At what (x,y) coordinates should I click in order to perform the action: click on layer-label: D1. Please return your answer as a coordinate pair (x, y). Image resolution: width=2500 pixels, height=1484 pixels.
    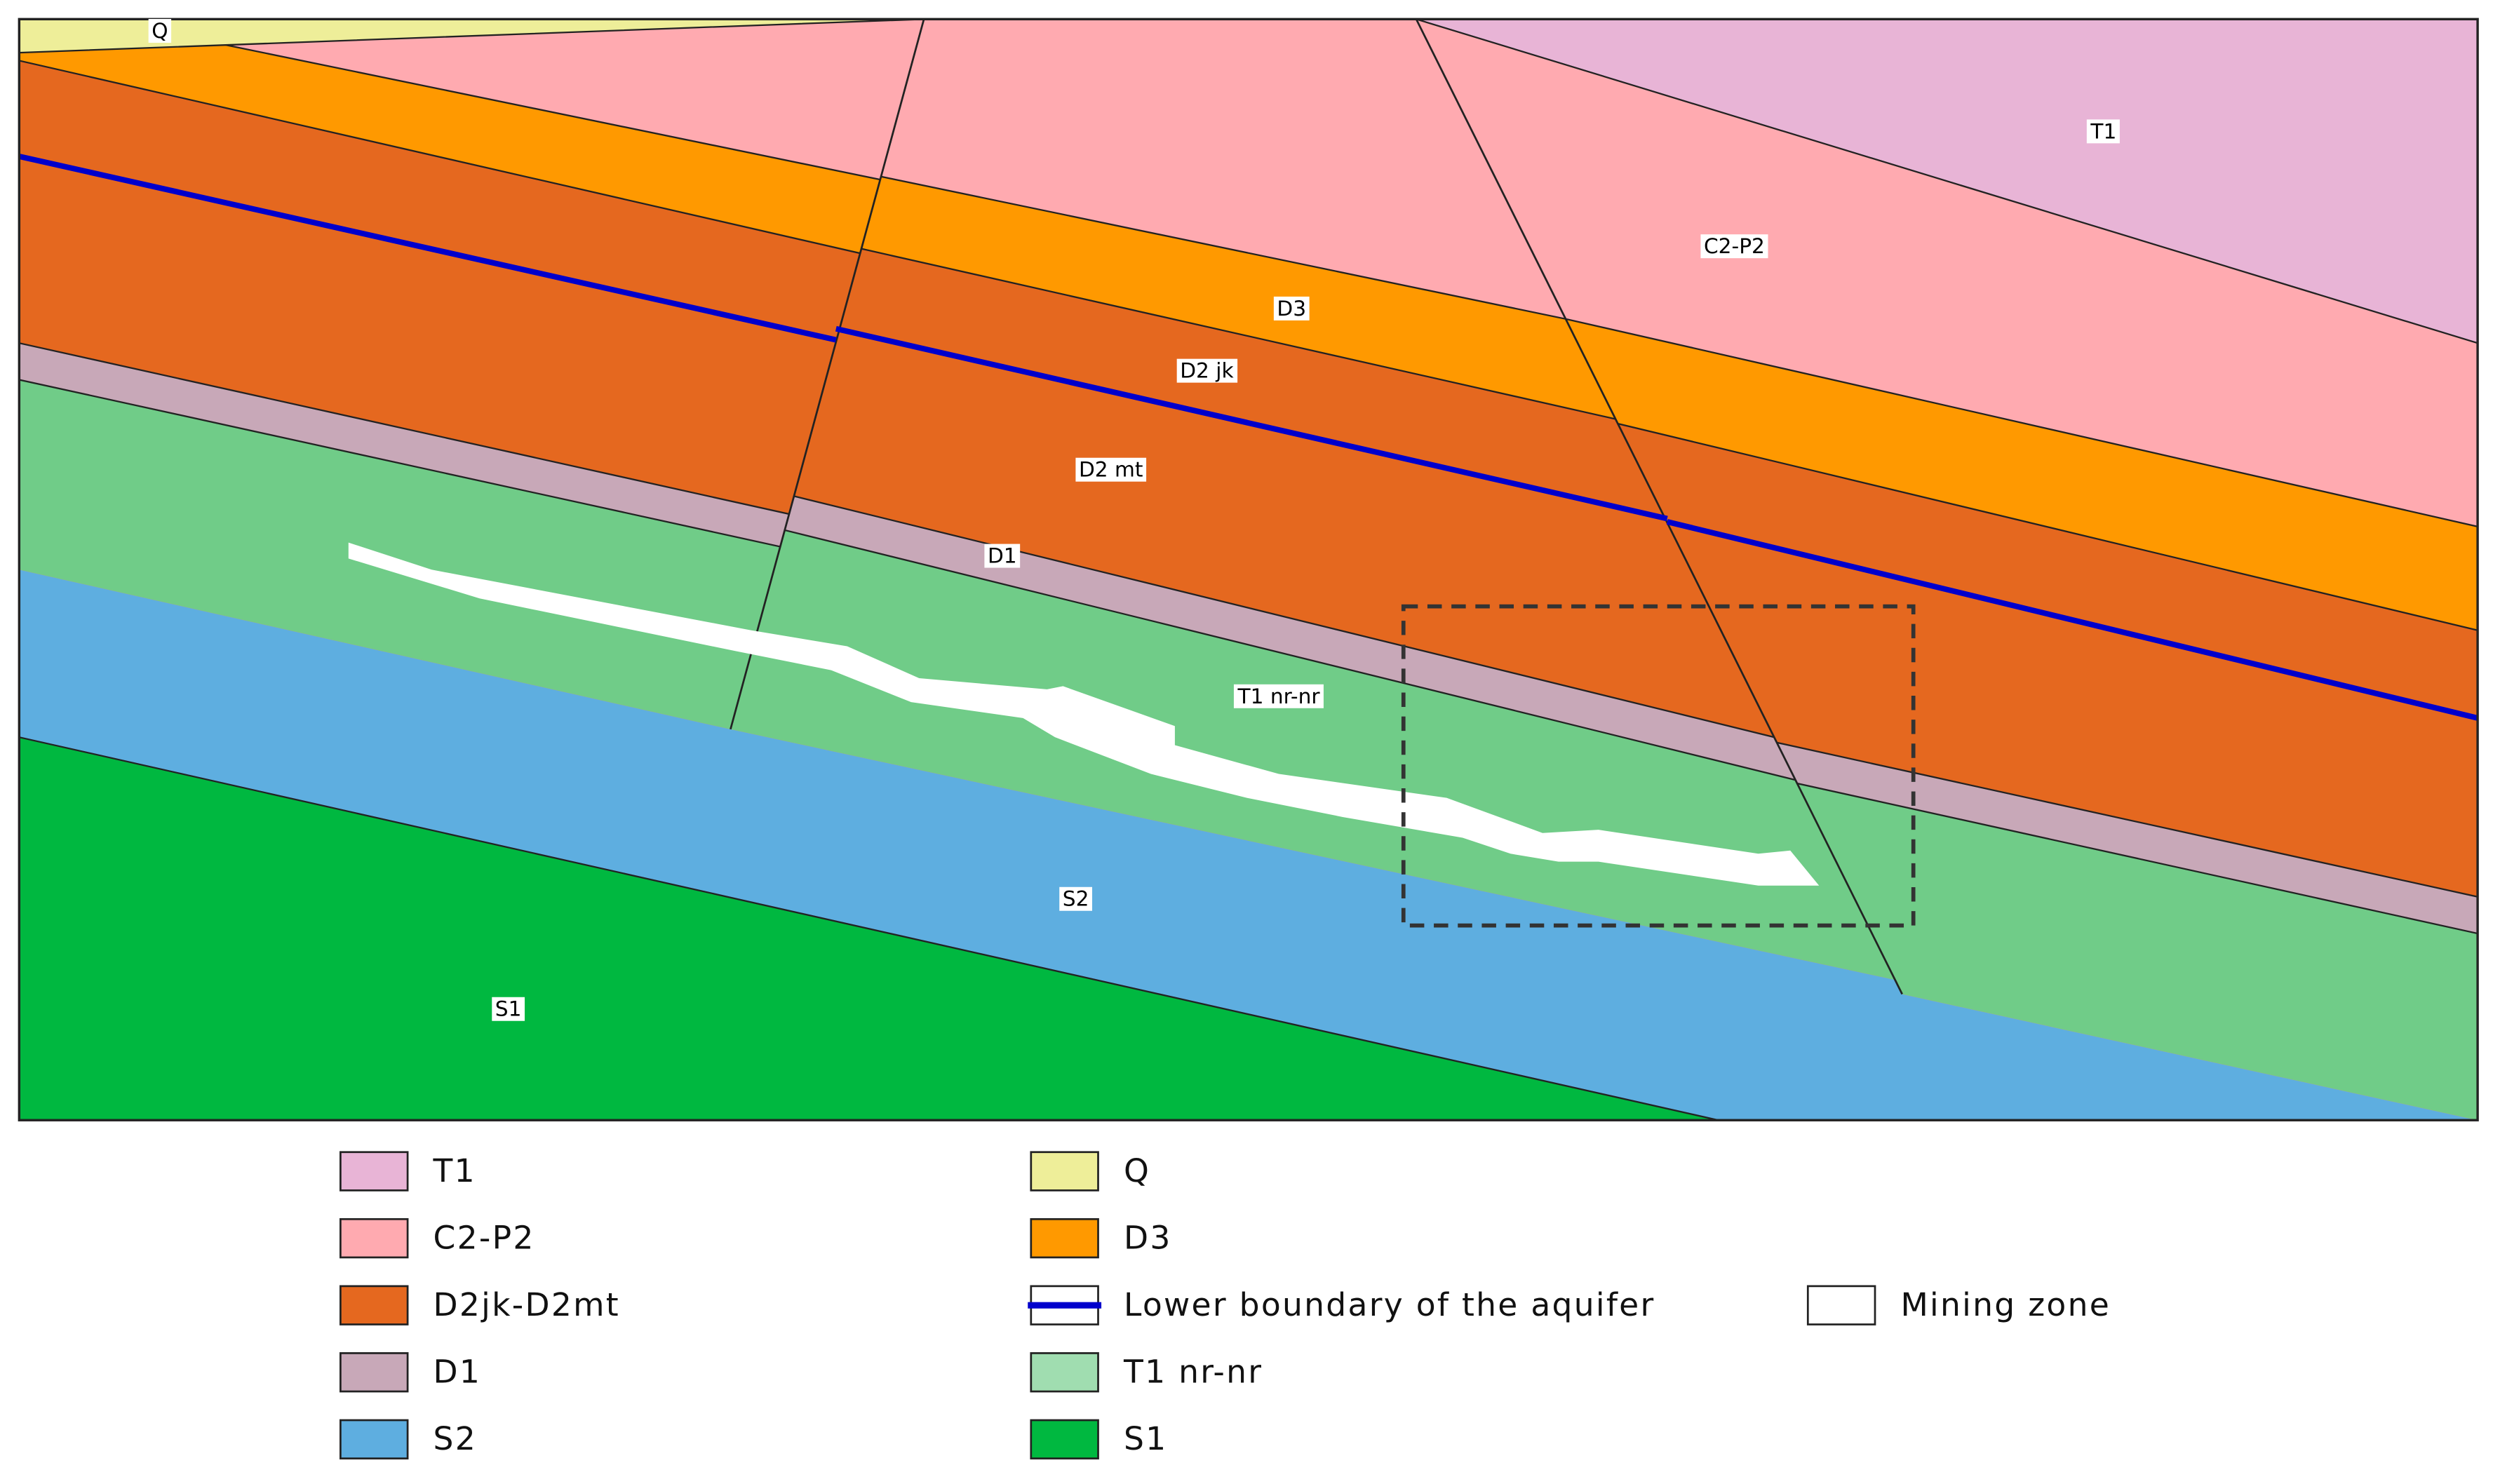
    Looking at the image, I should click on (1002, 556).